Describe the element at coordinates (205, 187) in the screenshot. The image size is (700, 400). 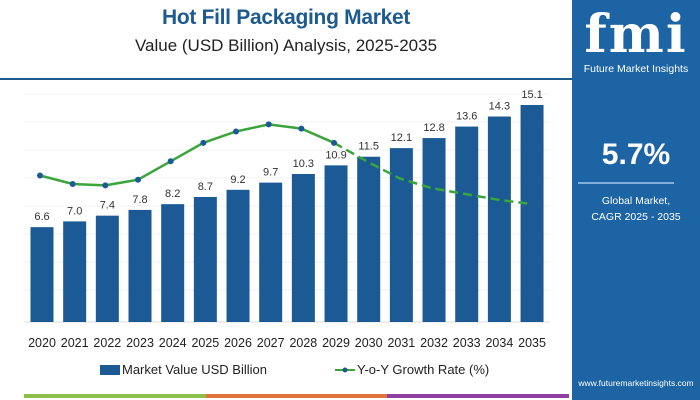
I see `data-label-2025: 8.7` at that location.